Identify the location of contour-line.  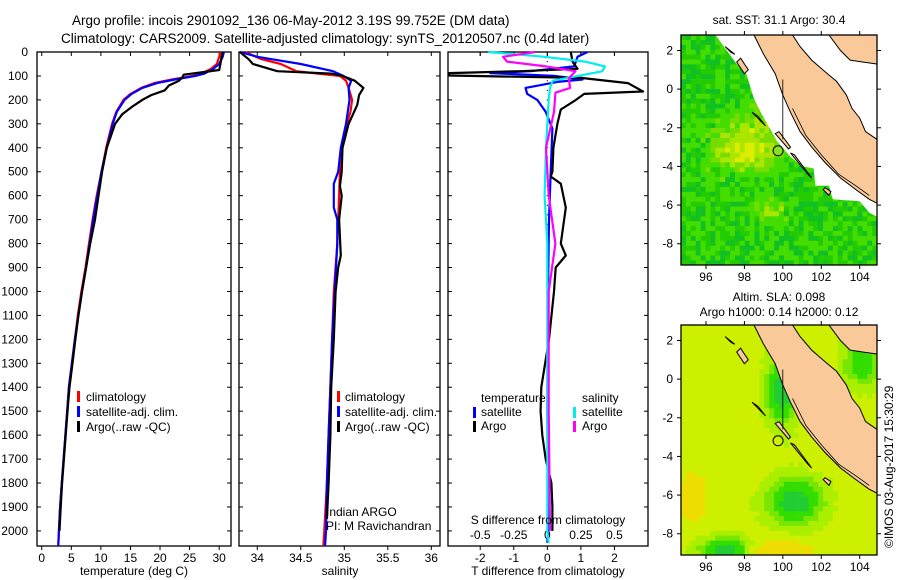
(831, 442).